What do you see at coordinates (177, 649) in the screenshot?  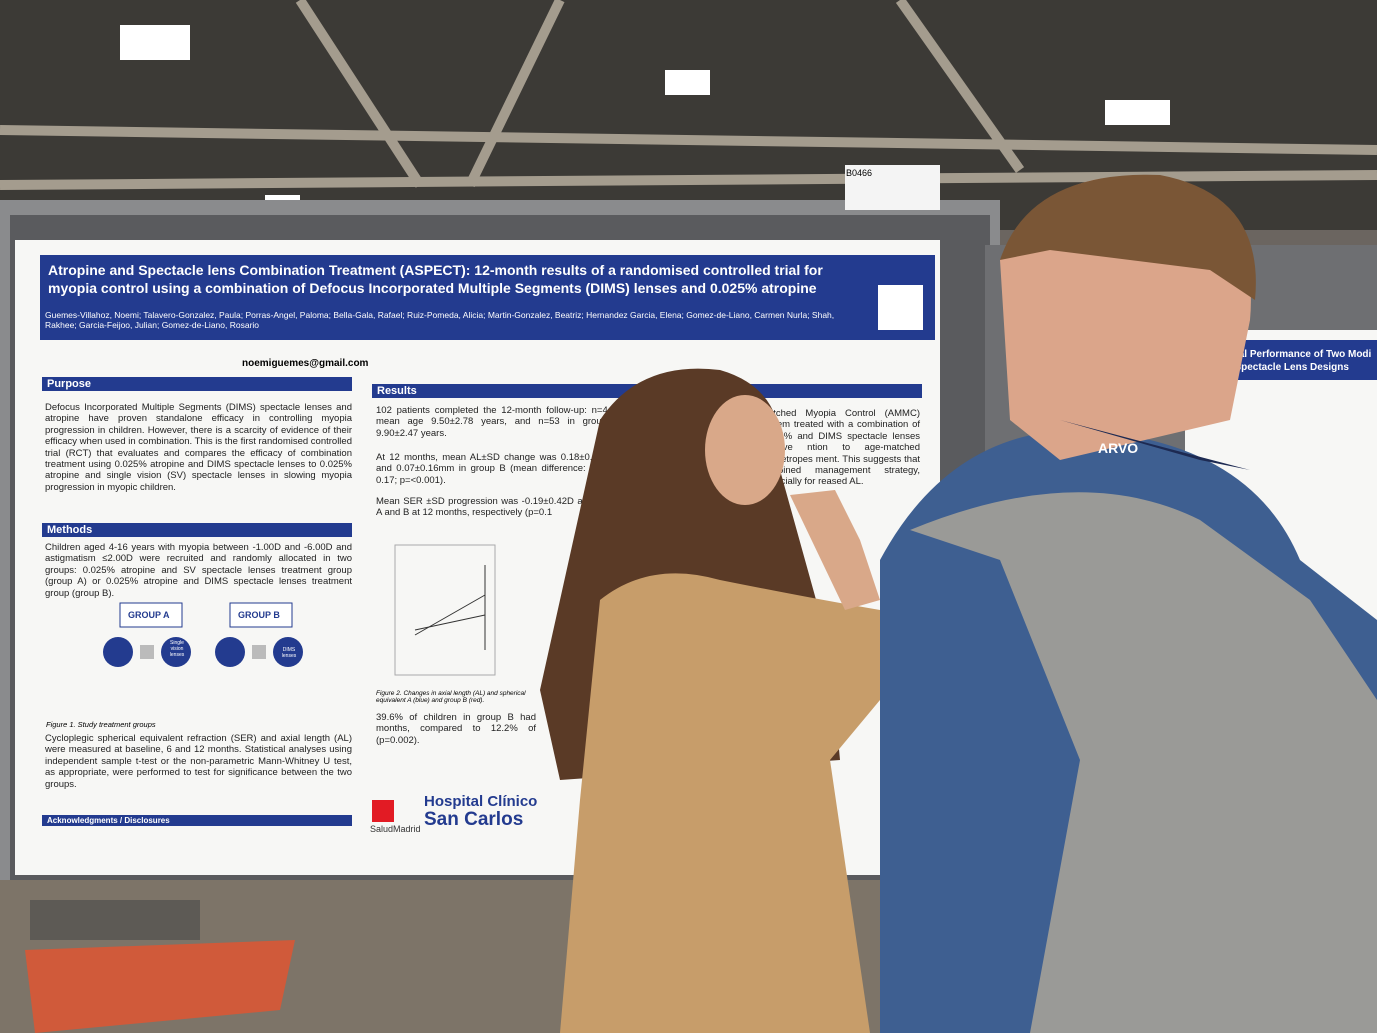 I see `group-item: Single vision lenses` at bounding box center [177, 649].